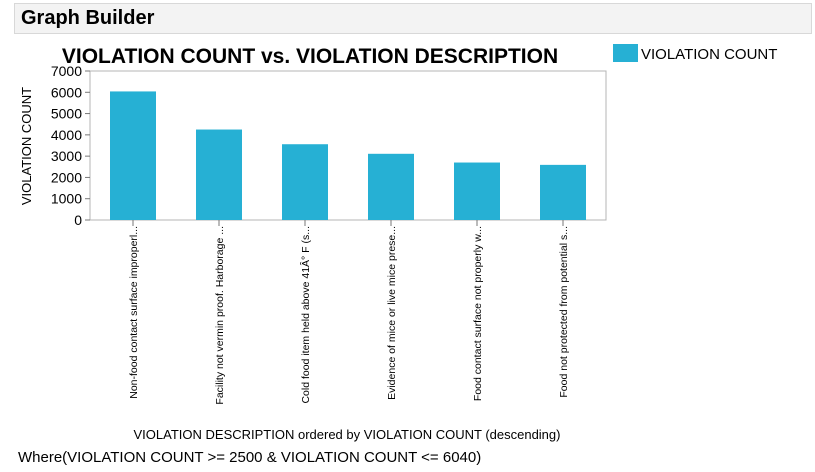 This screenshot has height=472, width=815. Describe the element at coordinates (413, 18) in the screenshot. I see `window-header: Graph Builder` at that location.